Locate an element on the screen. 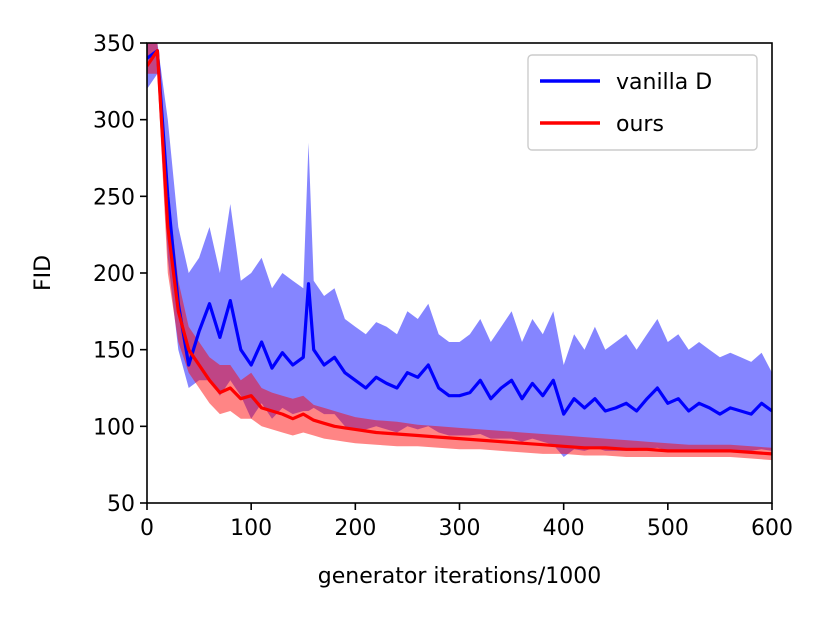 This screenshot has height=623, width=830. x-tick-label: 300 is located at coordinates (460, 528).